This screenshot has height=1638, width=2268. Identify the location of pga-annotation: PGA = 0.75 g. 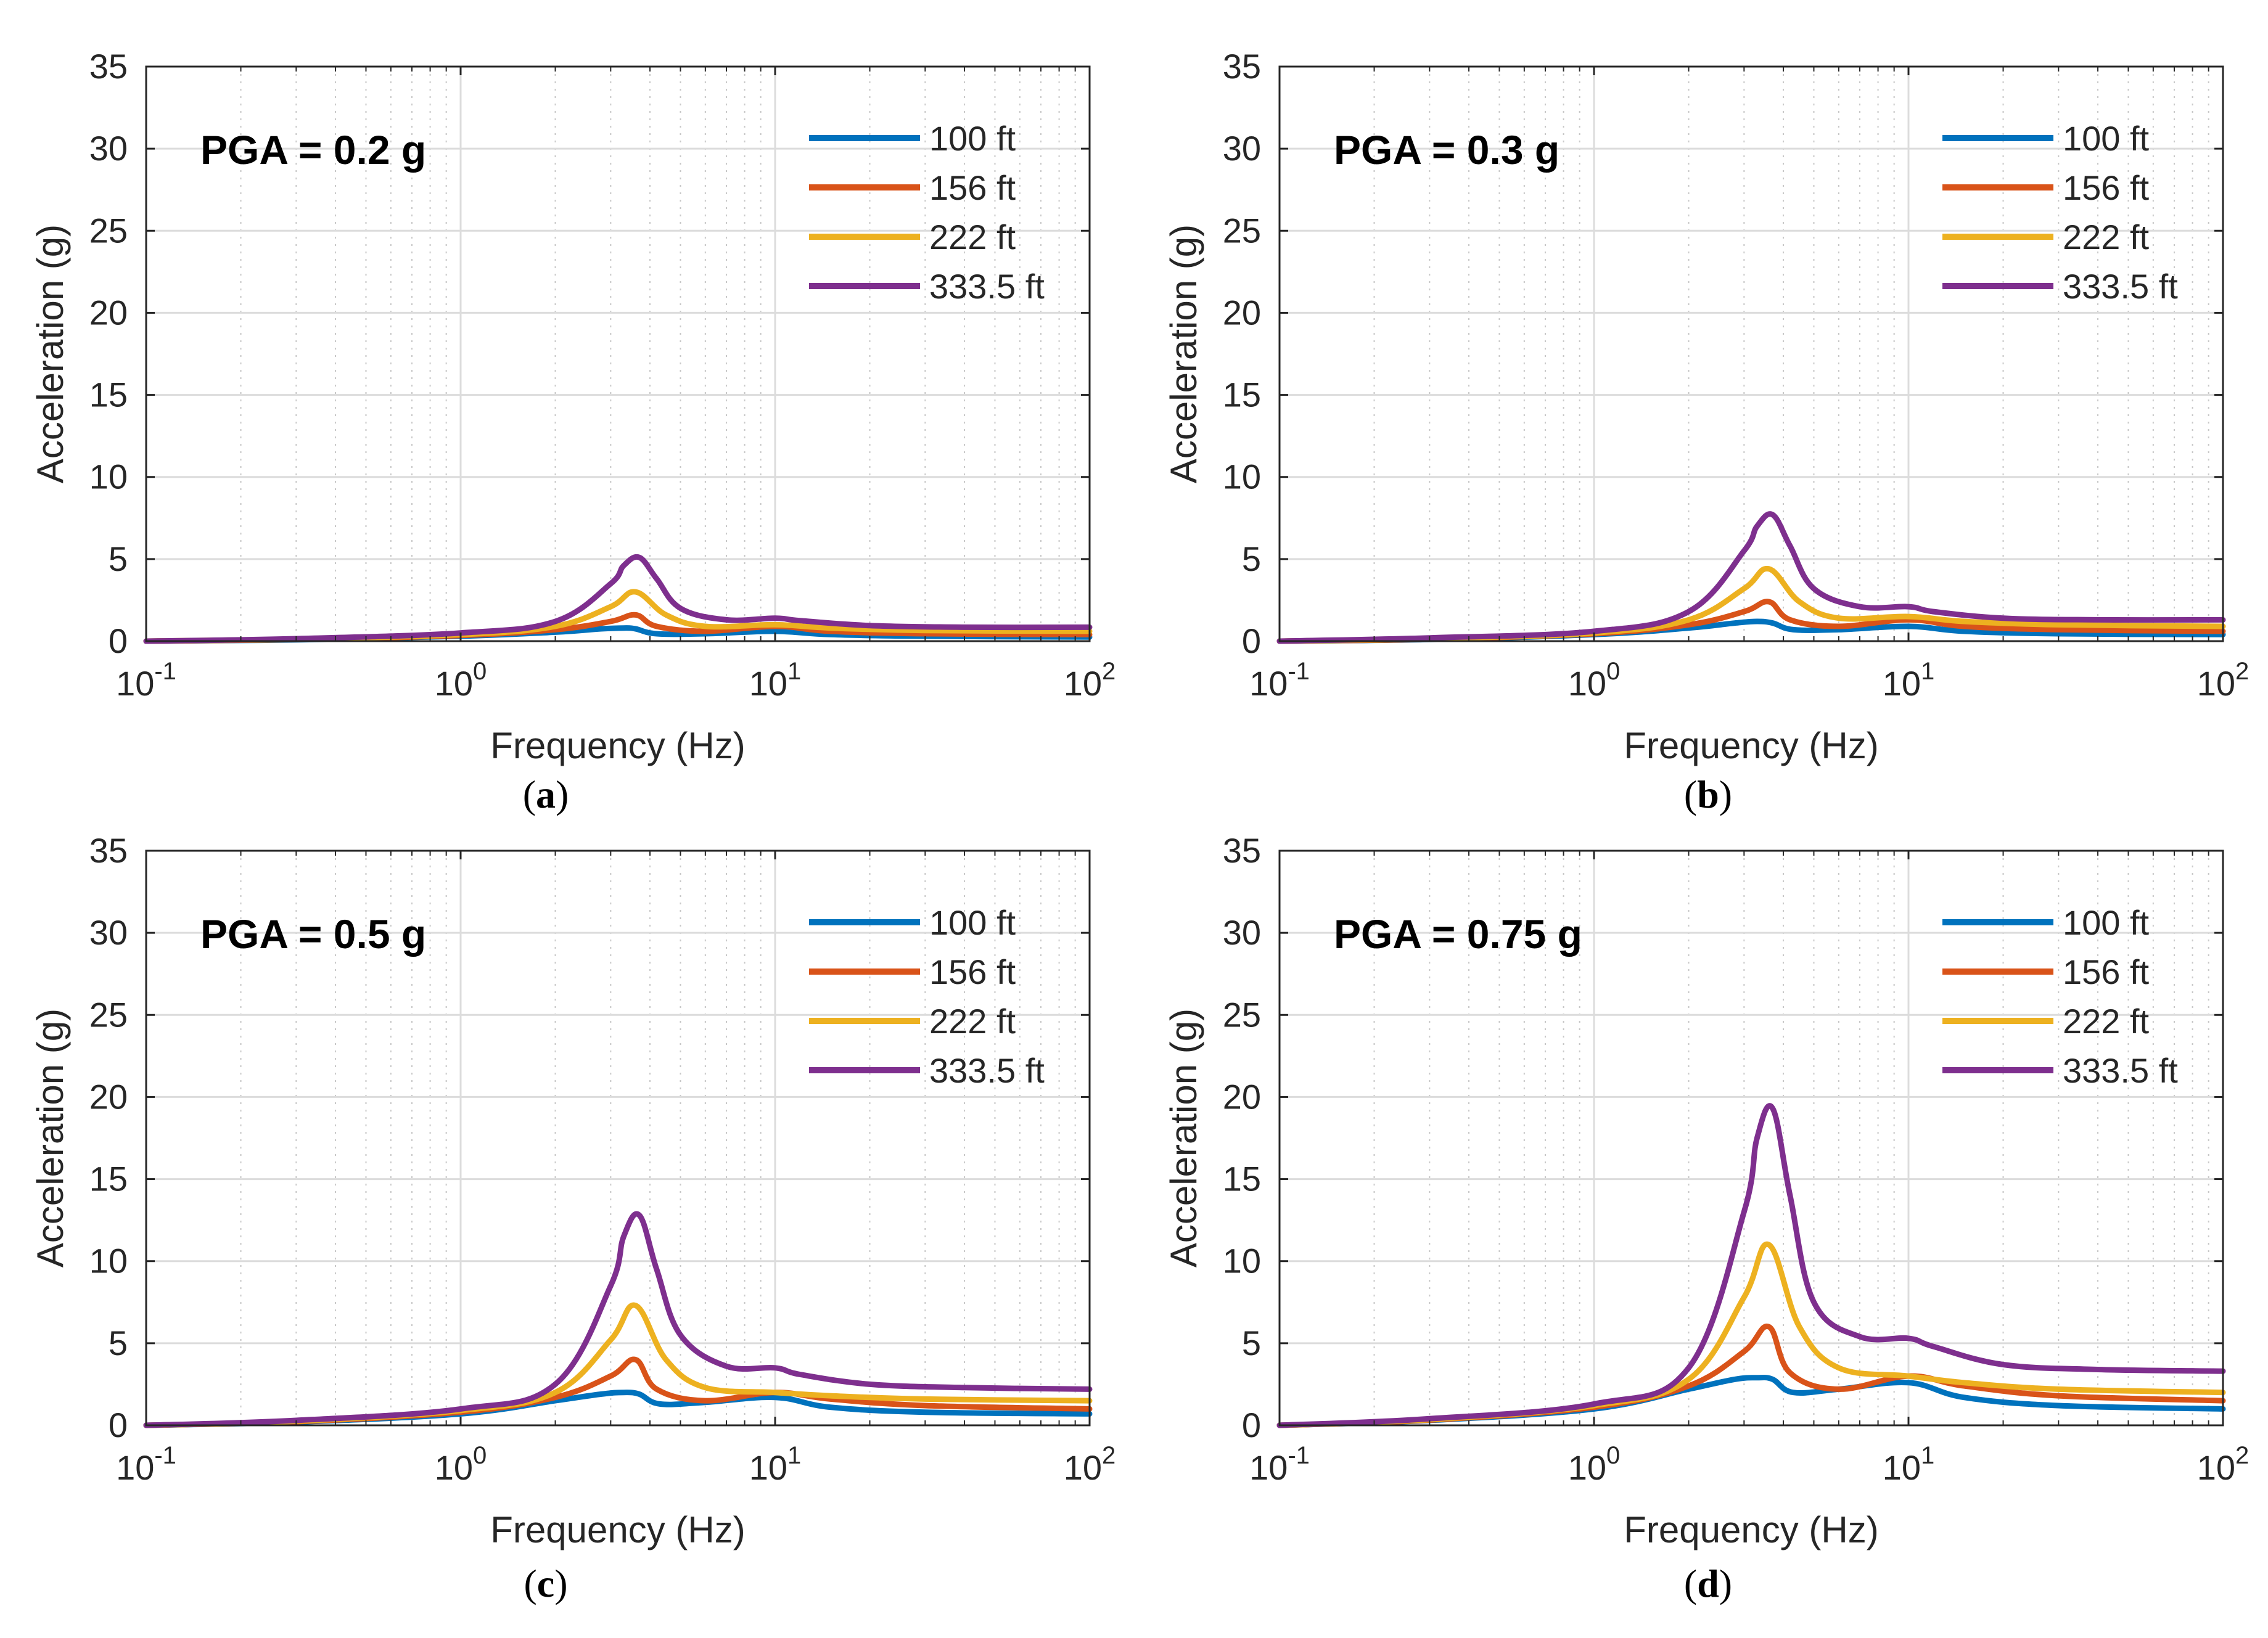
(1458, 934).